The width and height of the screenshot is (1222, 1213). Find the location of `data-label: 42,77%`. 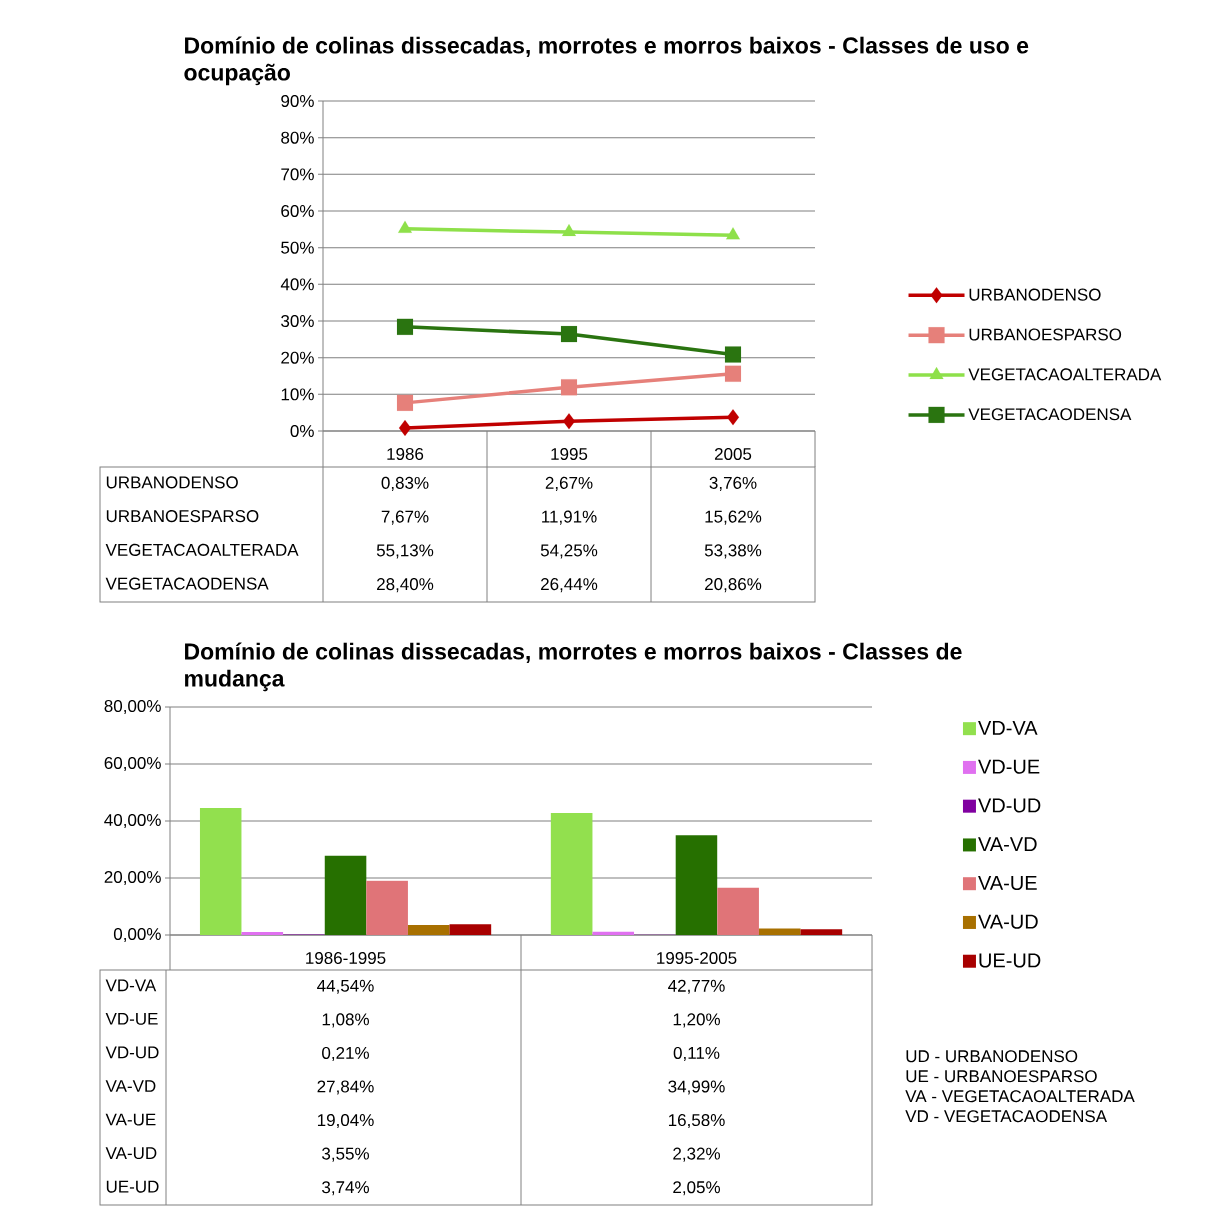

data-label: 42,77% is located at coordinates (696, 986).